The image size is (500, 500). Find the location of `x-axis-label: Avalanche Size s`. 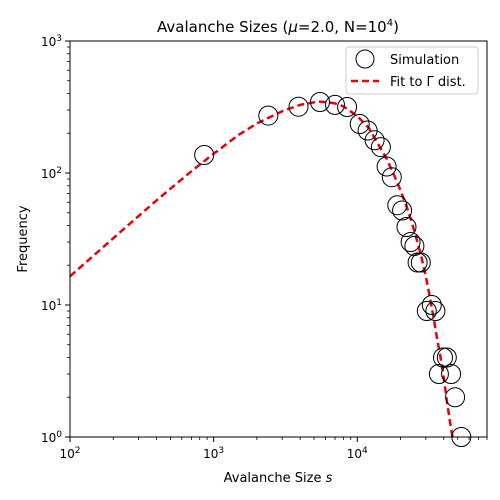

x-axis-label: Avalanche Size s is located at coordinates (278, 478).